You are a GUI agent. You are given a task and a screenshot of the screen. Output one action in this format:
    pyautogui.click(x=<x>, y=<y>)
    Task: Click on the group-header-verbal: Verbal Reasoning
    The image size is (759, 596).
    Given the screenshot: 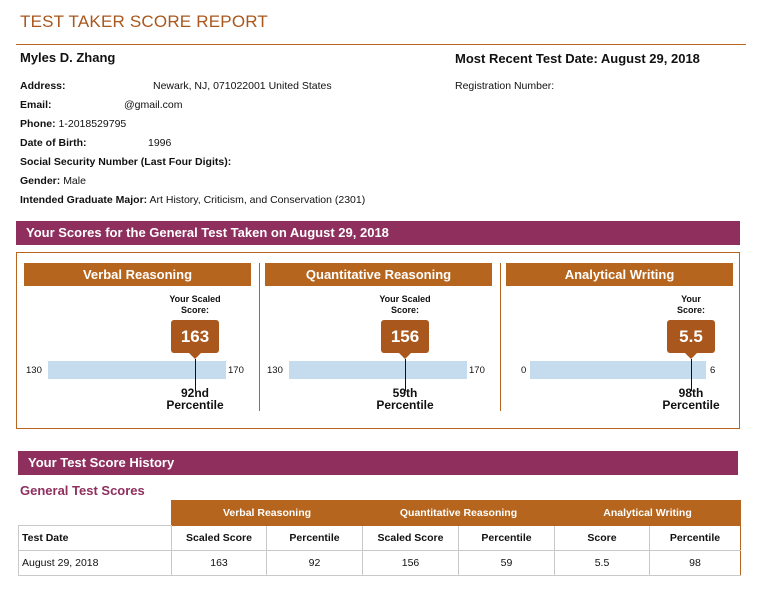 What is the action you would take?
    pyautogui.click(x=267, y=513)
    